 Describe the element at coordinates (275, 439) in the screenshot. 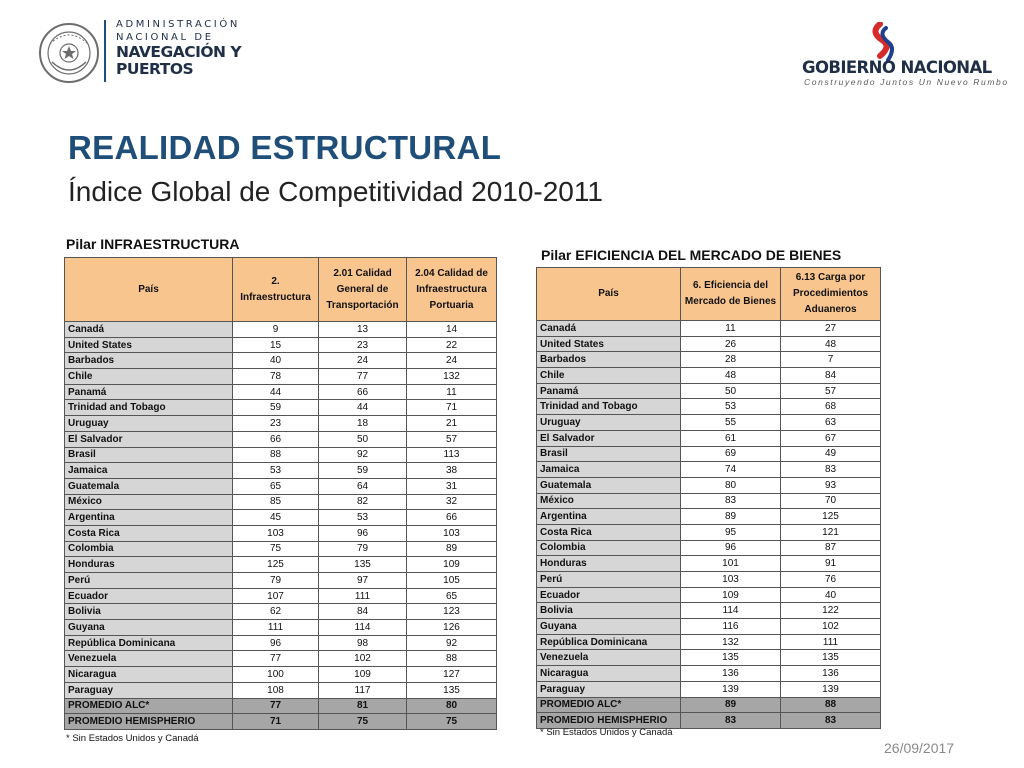

I see `value-cell: 66` at that location.